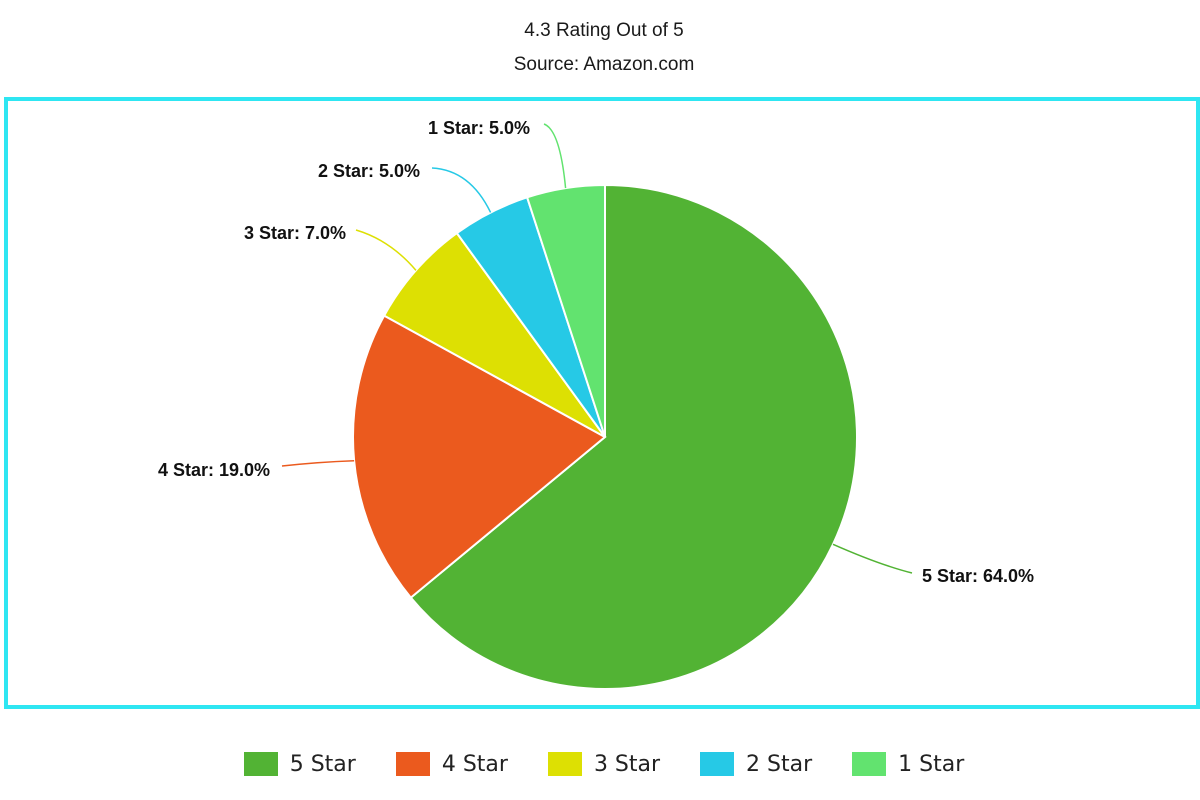 This screenshot has height=800, width=1200. I want to click on legend-item-1-star: 1 Star, so click(908, 764).